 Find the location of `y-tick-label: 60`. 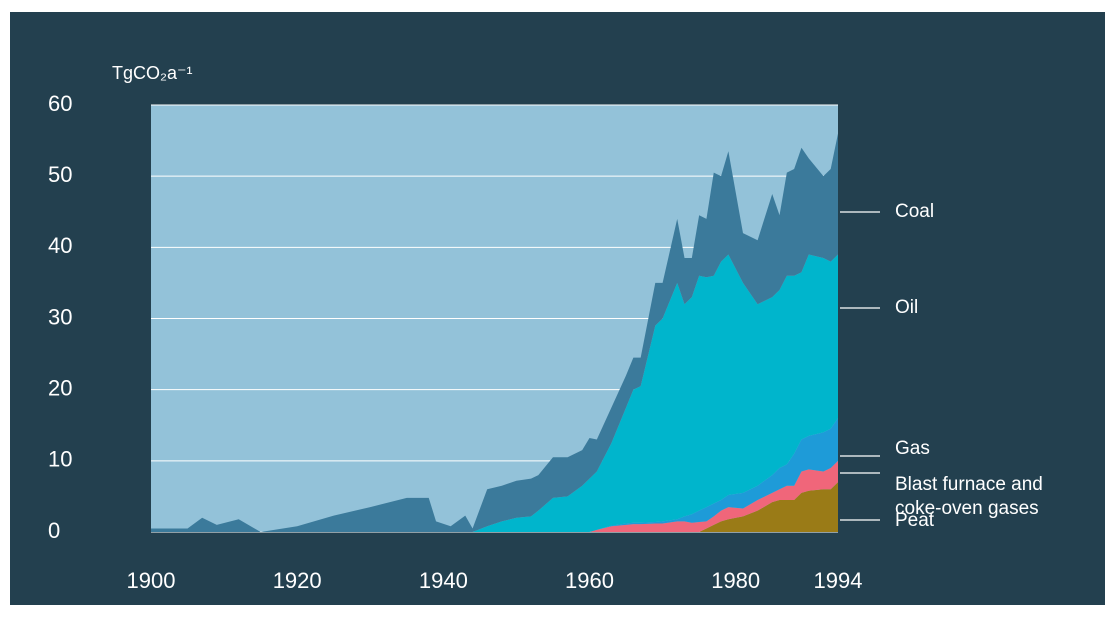

y-tick-label: 60 is located at coordinates (60, 103).